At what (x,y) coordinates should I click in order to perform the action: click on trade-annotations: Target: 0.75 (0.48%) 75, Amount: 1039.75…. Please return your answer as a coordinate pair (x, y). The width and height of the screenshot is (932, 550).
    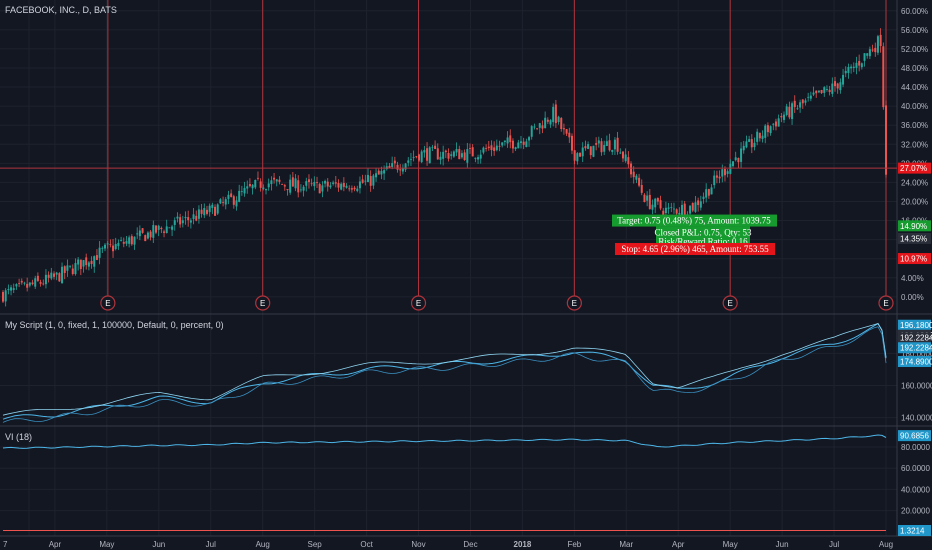
    Looking at the image, I should click on (694, 235).